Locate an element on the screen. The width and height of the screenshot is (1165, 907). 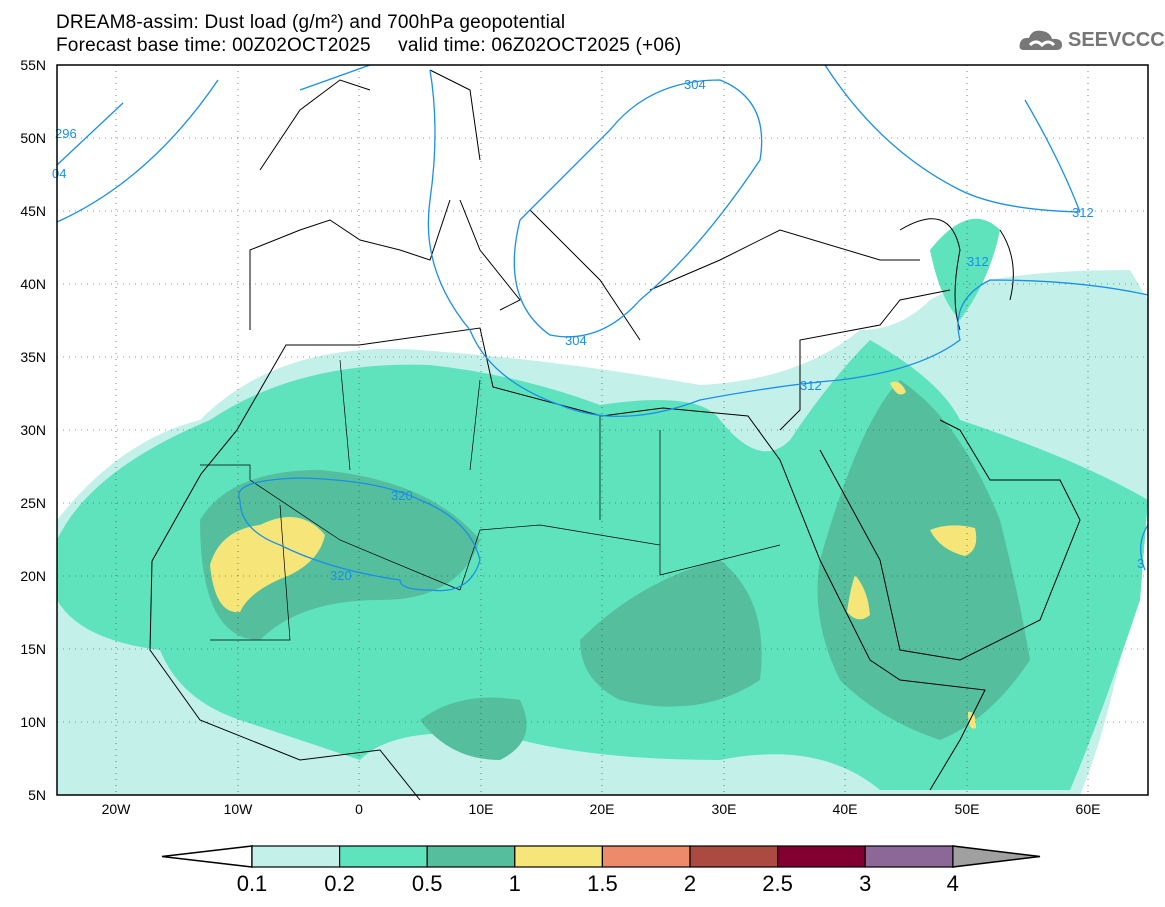
colorbar-tick-label: 1 is located at coordinates (515, 883).